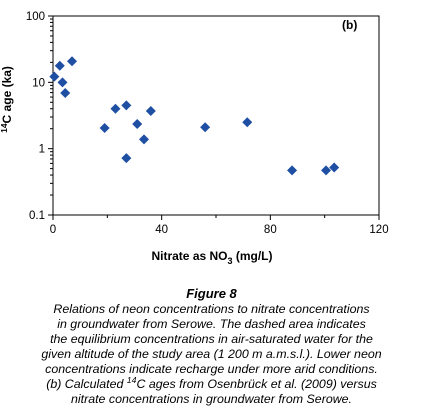 This screenshot has height=410, width=423. What do you see at coordinates (161, 230) in the screenshot?
I see `x-tick-label: 40` at bounding box center [161, 230].